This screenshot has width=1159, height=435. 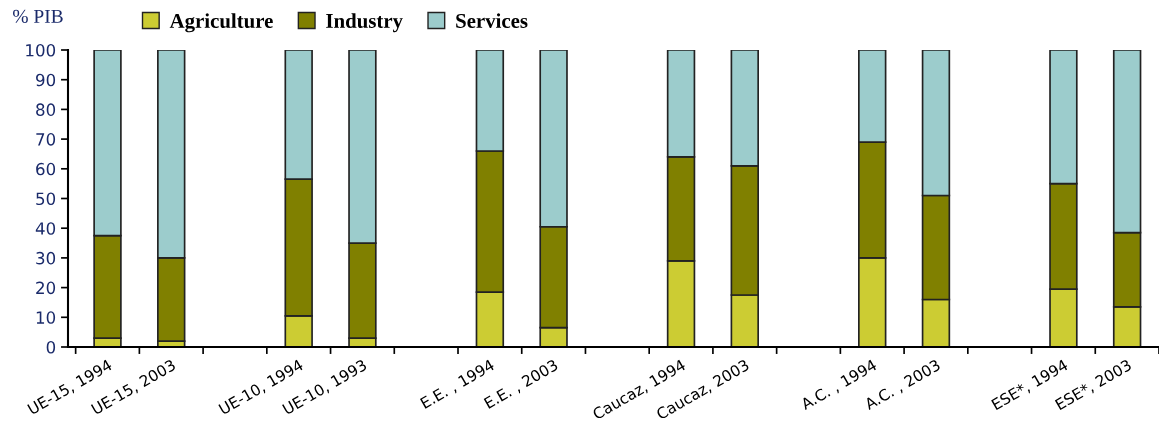 I want to click on y-tick-label: 80, so click(x=46, y=109).